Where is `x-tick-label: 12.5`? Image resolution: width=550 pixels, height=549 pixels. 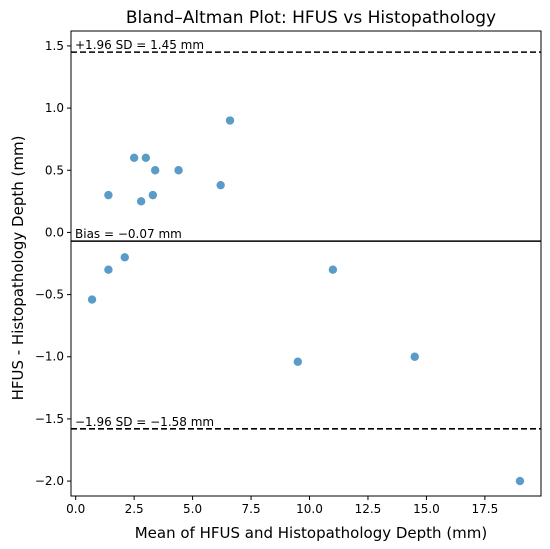 x-tick-label: 12.5 is located at coordinates (368, 509).